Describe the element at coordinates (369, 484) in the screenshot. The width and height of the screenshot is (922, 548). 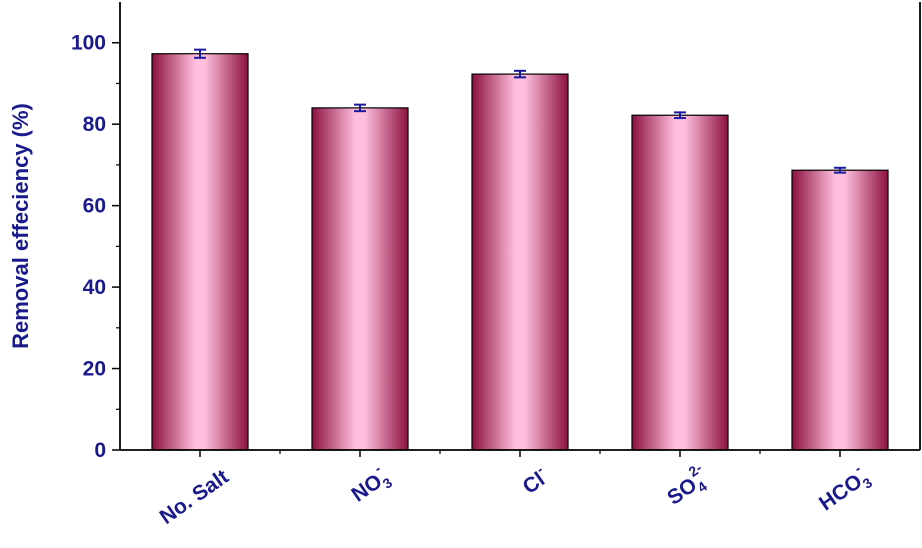
I see `x-tick-label: NO3-` at that location.